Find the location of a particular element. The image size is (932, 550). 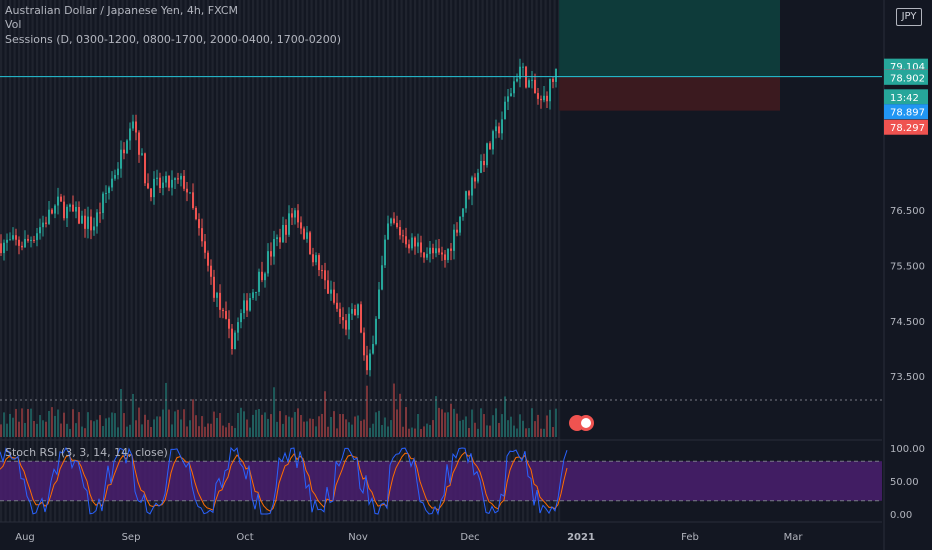

price-tag-label: 79.104 is located at coordinates (907, 67).